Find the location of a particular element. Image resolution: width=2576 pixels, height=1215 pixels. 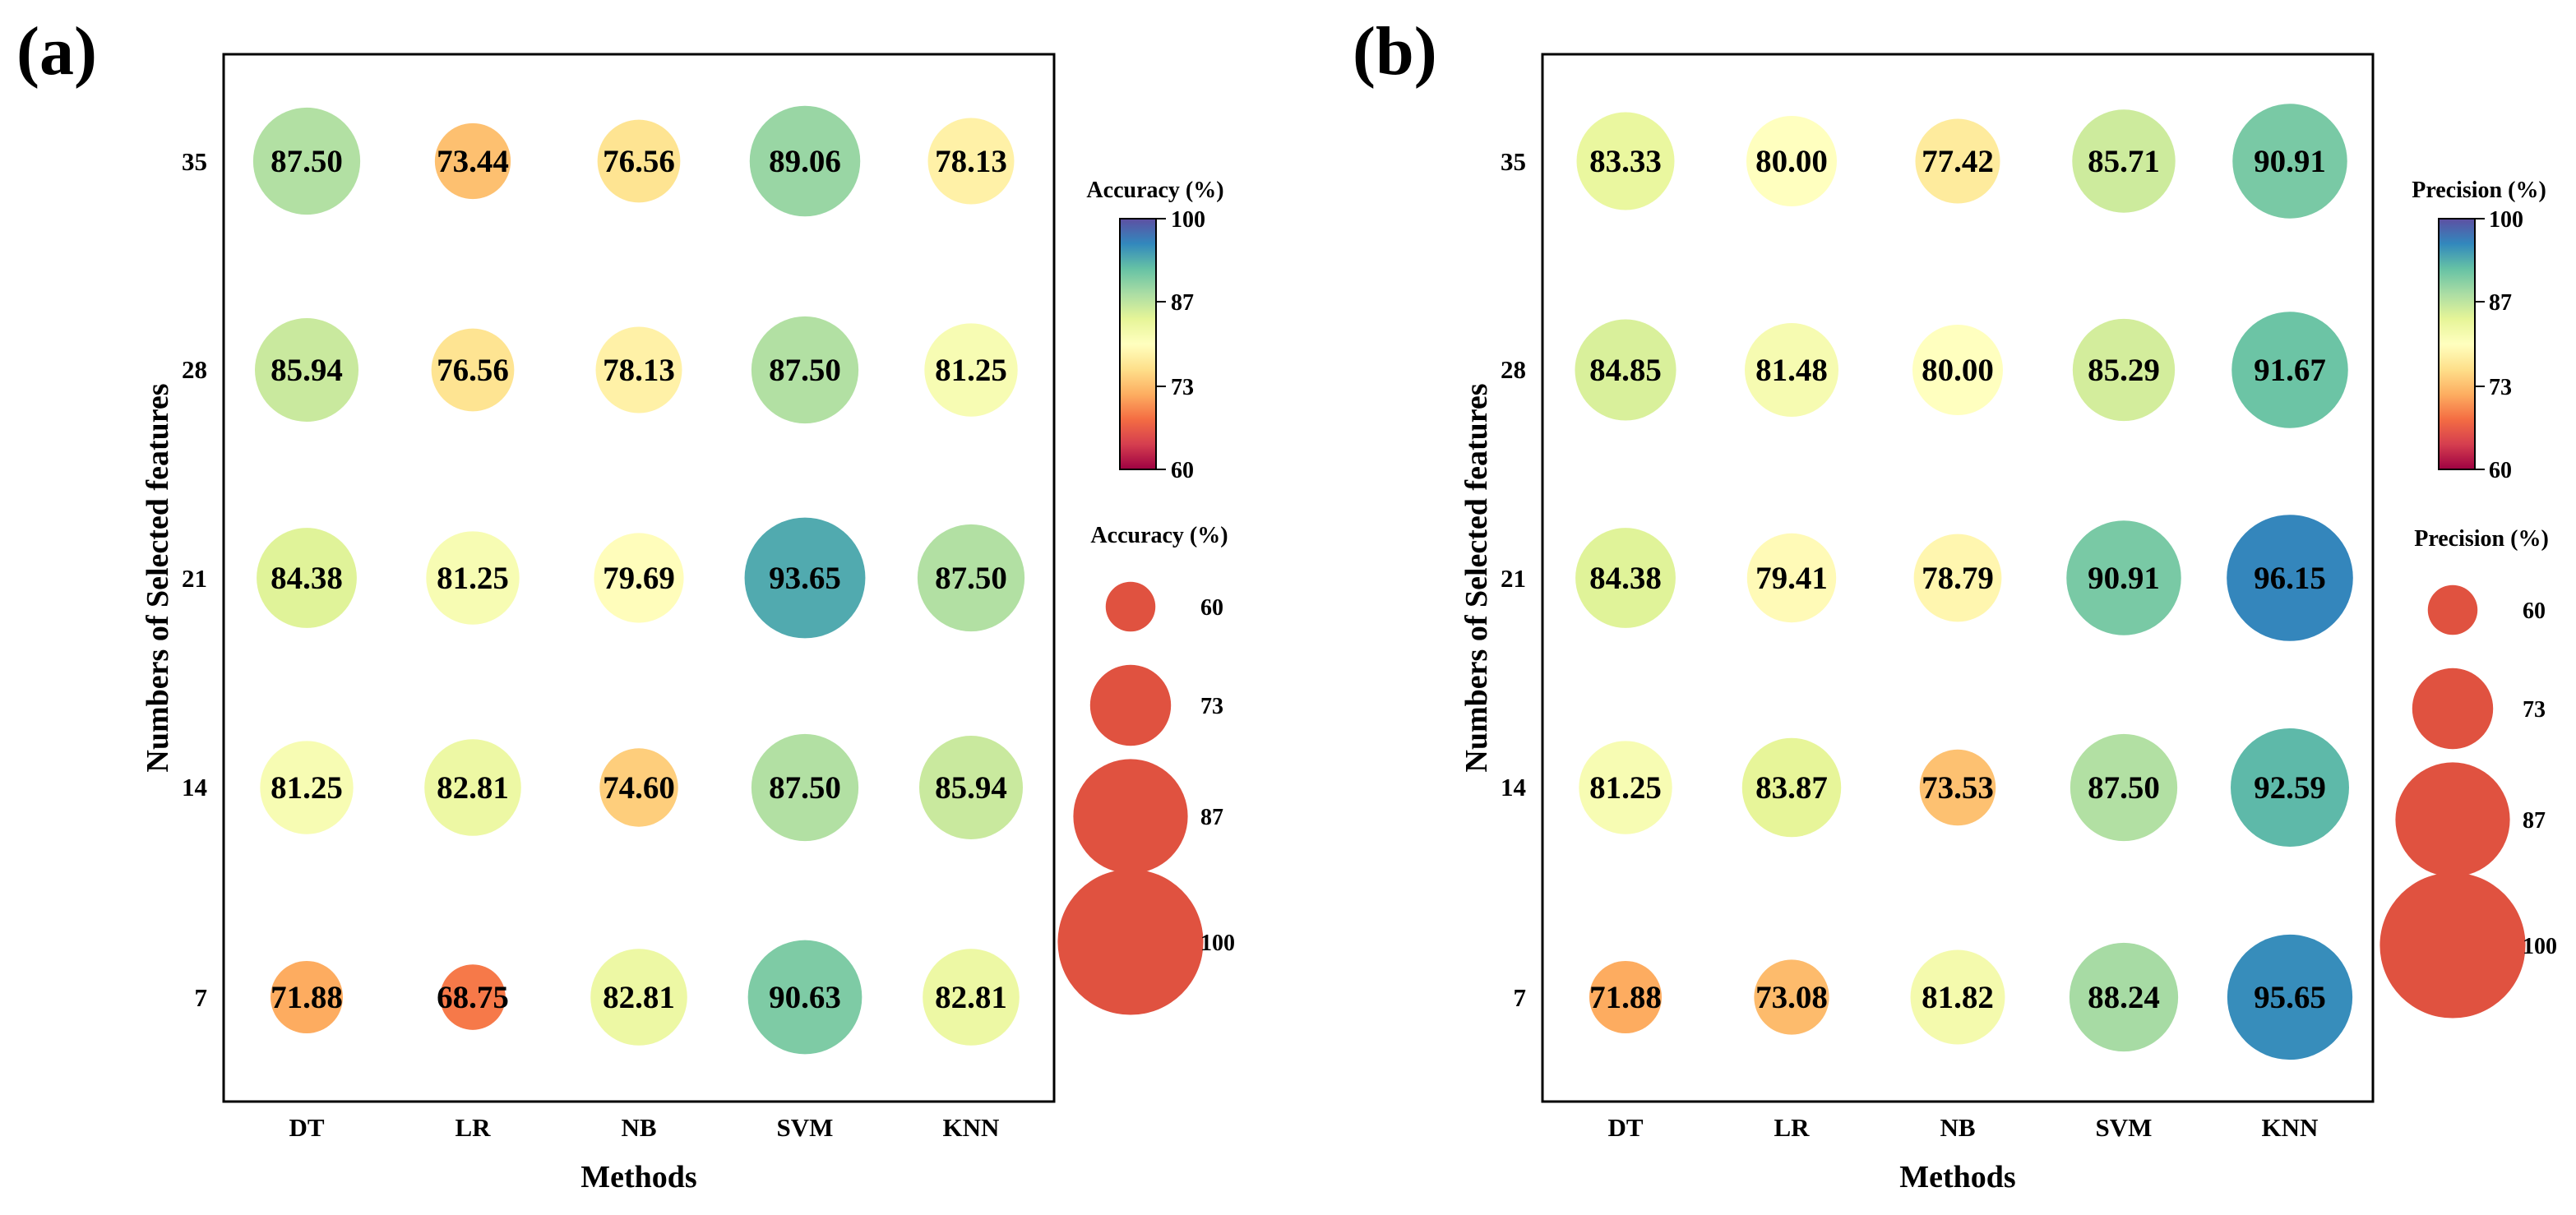

bubble-value-label: 84.85 is located at coordinates (1625, 370).